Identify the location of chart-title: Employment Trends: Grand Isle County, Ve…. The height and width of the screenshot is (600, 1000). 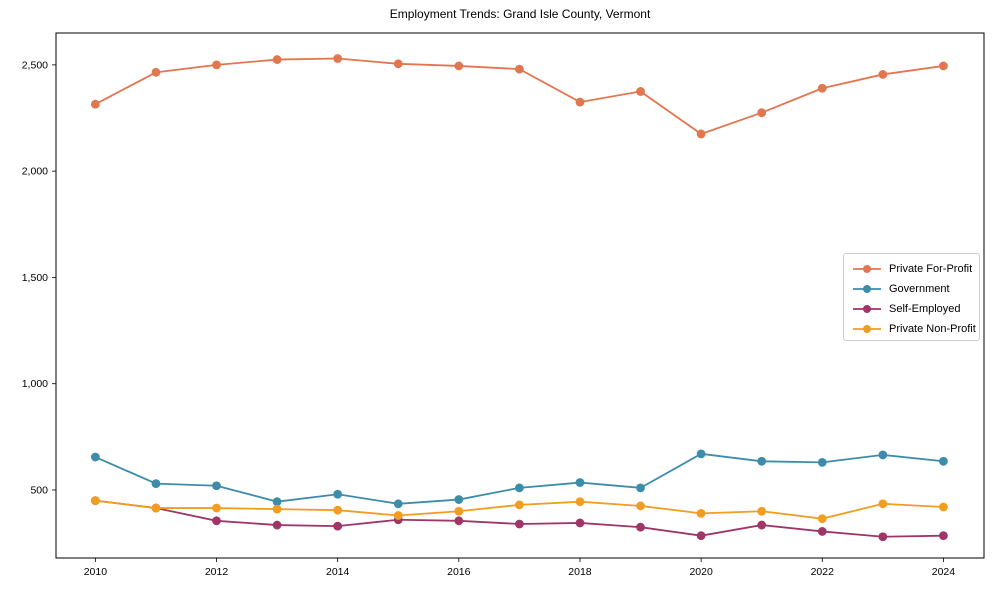
(520, 14).